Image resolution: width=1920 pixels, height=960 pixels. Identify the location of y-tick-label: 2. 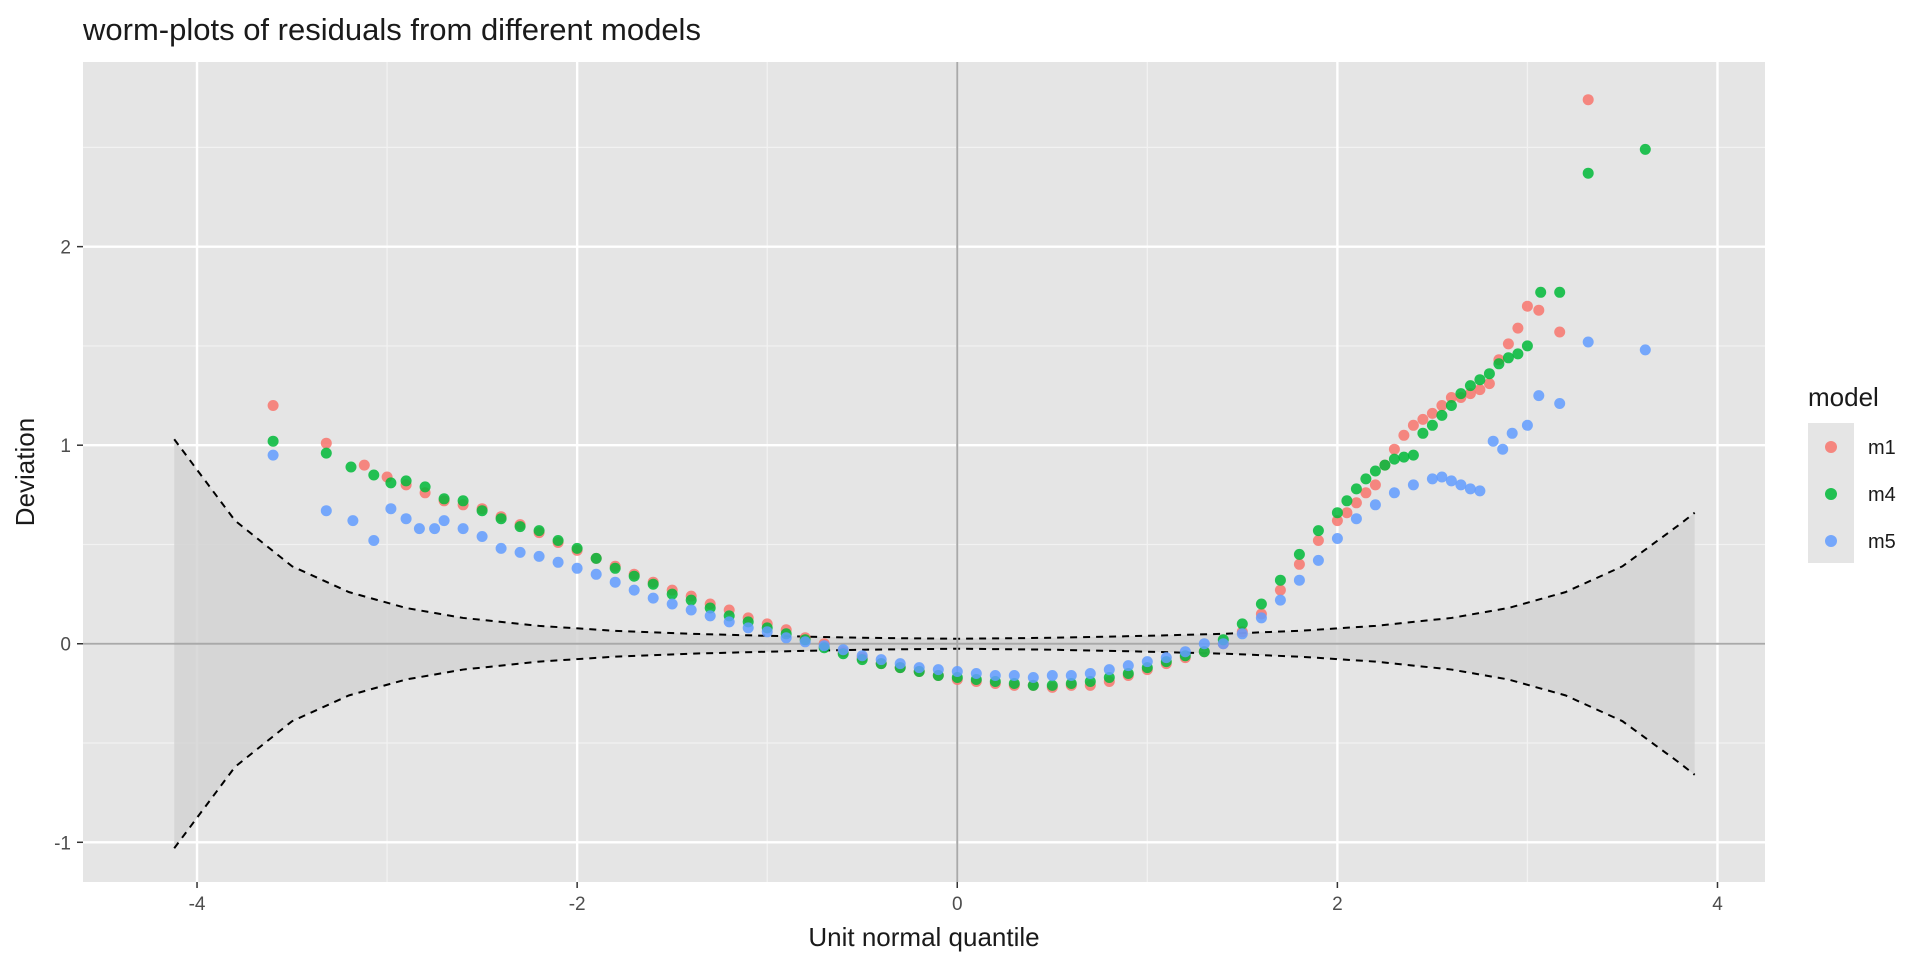
(65, 248).